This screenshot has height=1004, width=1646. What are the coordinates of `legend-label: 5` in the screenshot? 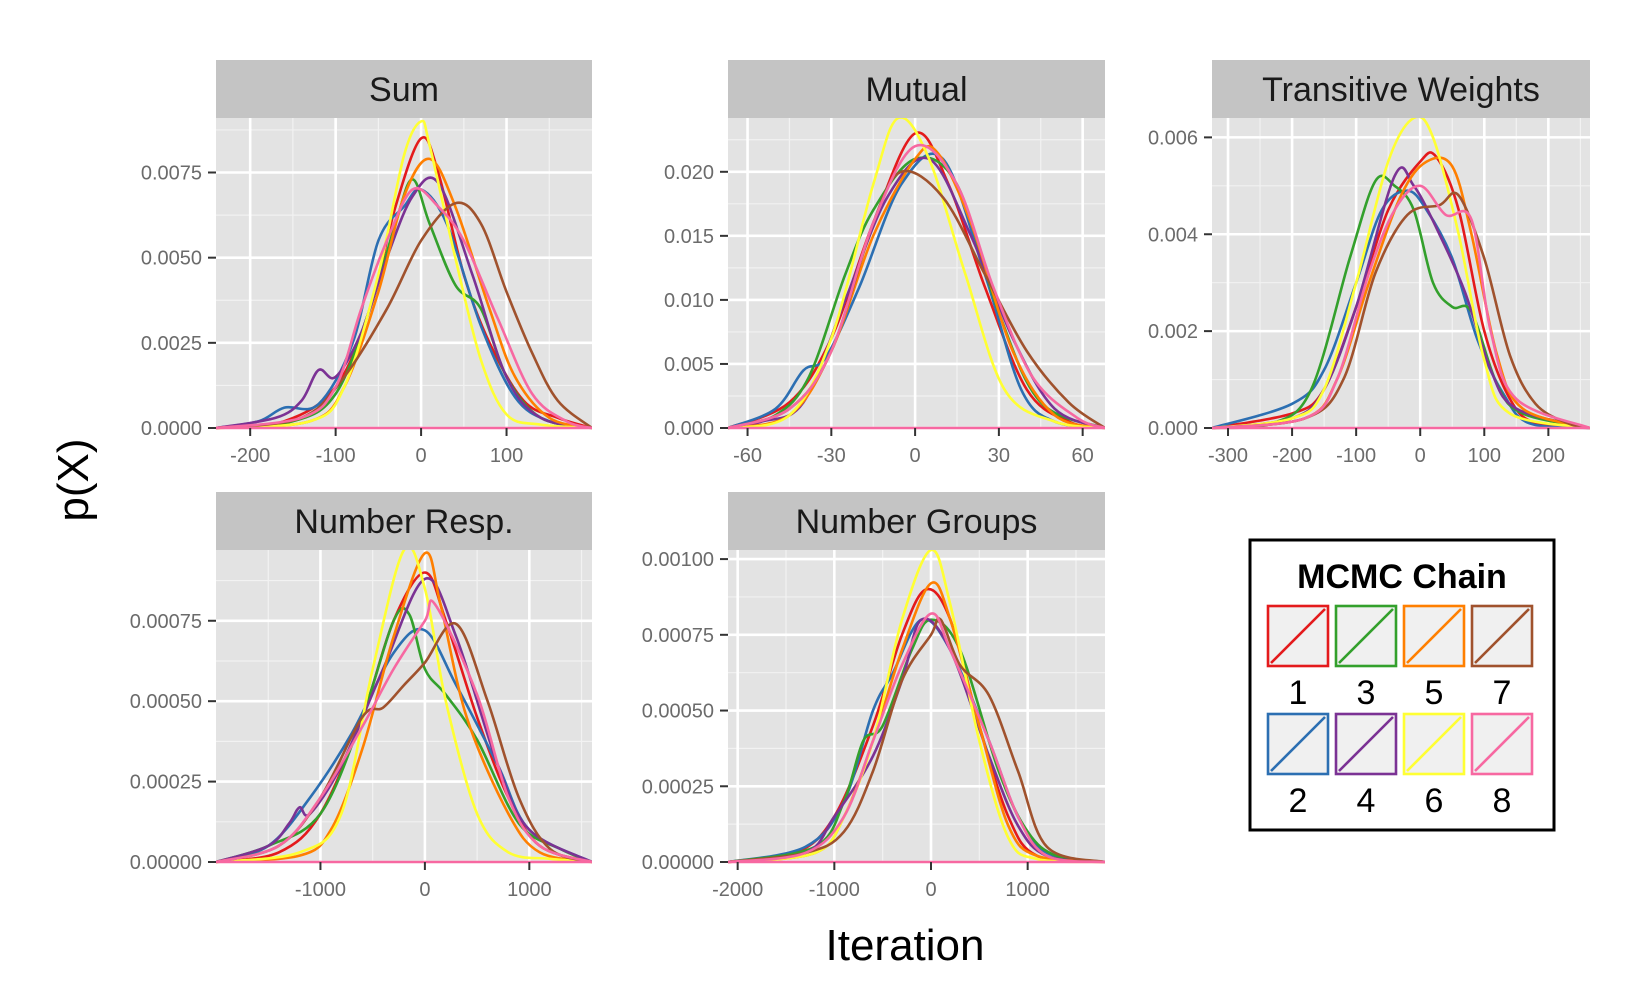 It's located at (1434, 693).